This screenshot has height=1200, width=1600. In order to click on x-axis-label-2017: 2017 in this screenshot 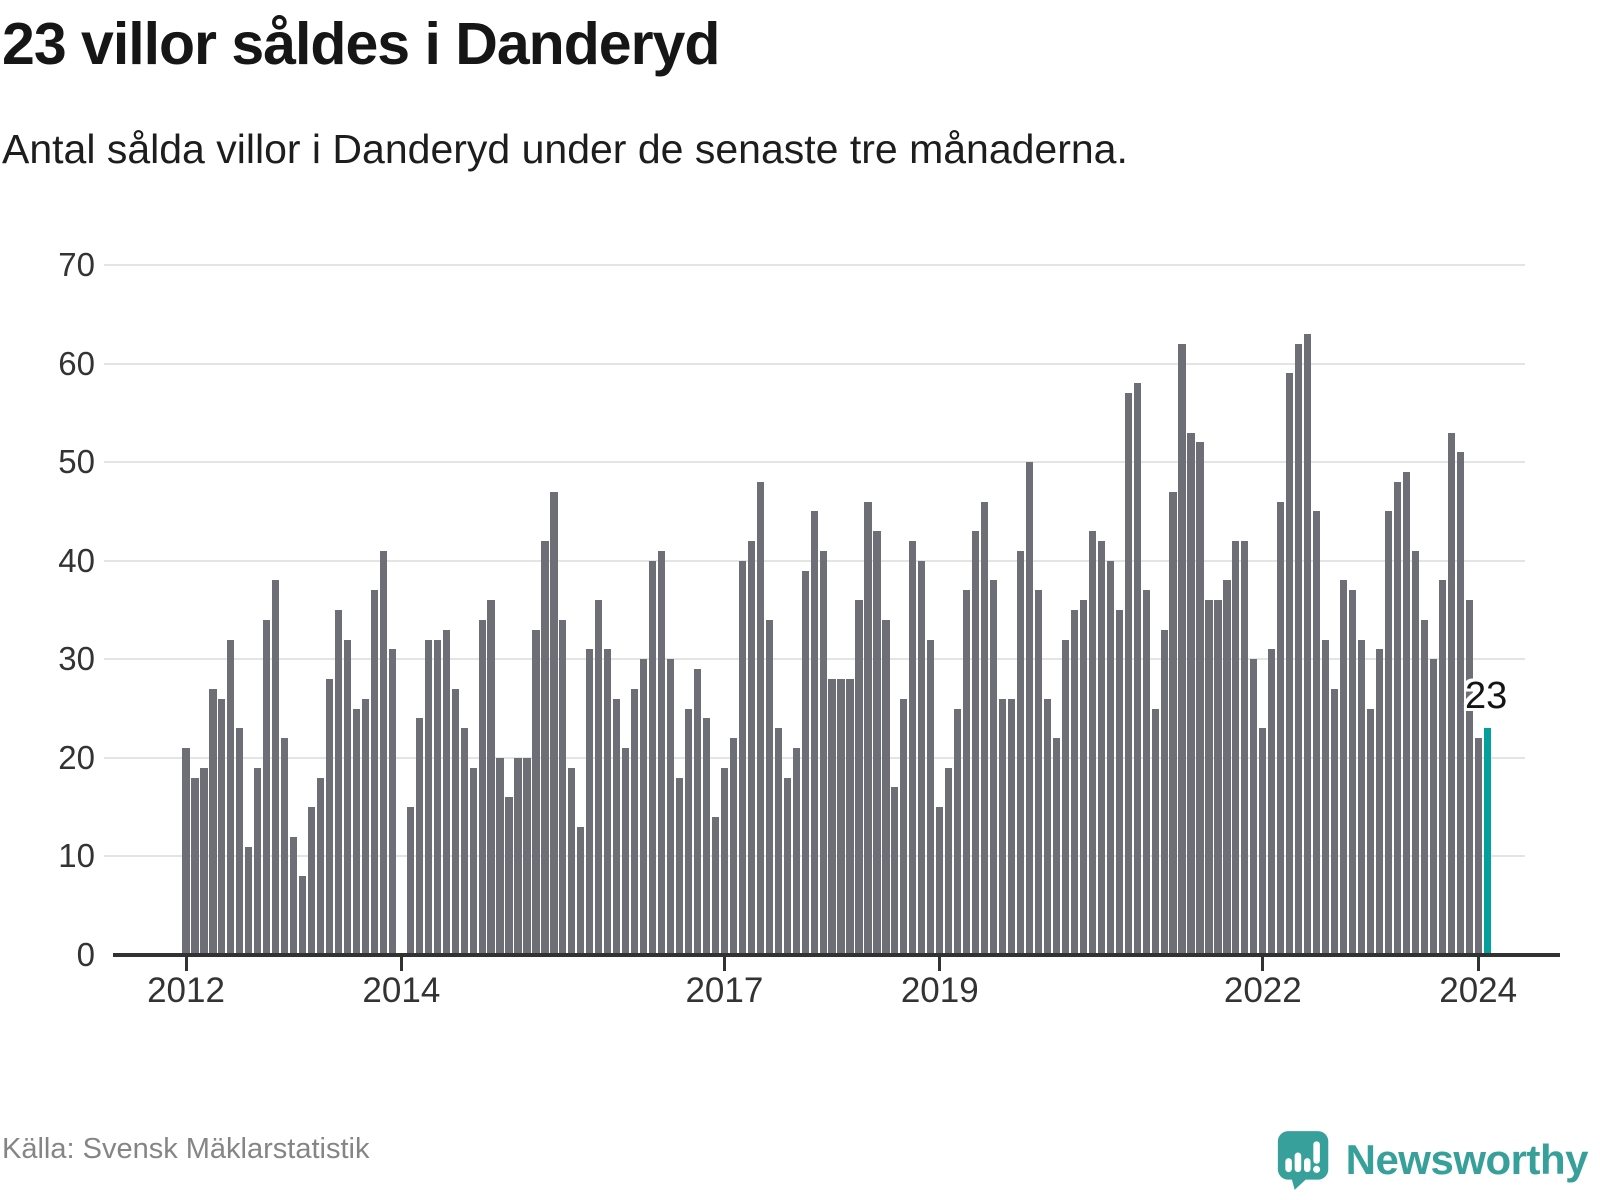, I will do `click(724, 990)`.